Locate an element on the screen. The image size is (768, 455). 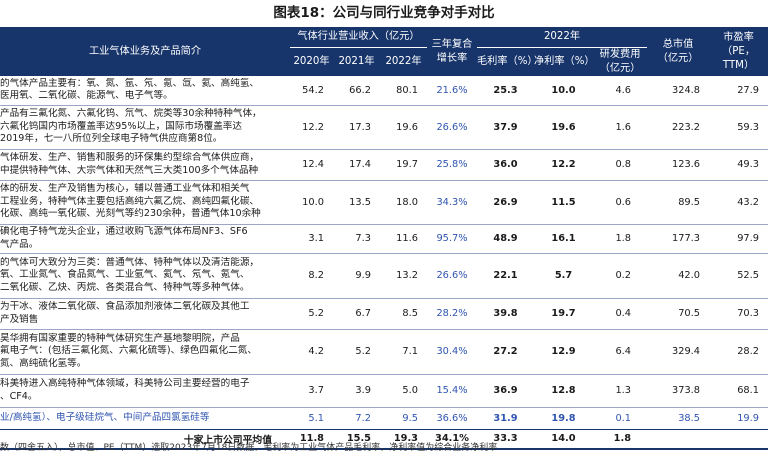
description-line: 的气体产品主要有：氧、氮、氩、氖、氪、氙、氦、高纯氢、 is located at coordinates (130, 83).